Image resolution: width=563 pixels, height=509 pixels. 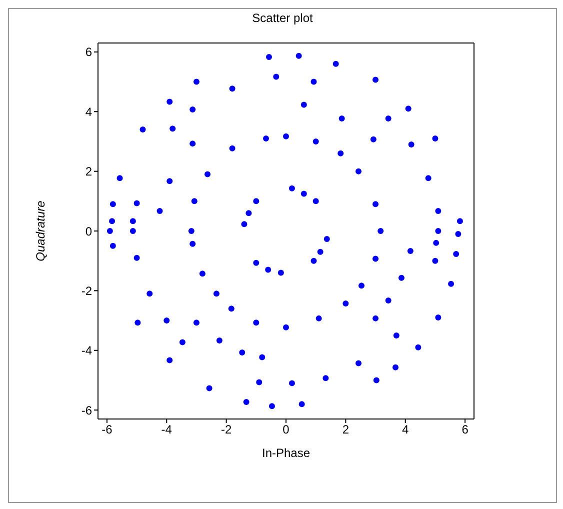 What do you see at coordinates (406, 429) in the screenshot?
I see `x-tick-label: 4` at bounding box center [406, 429].